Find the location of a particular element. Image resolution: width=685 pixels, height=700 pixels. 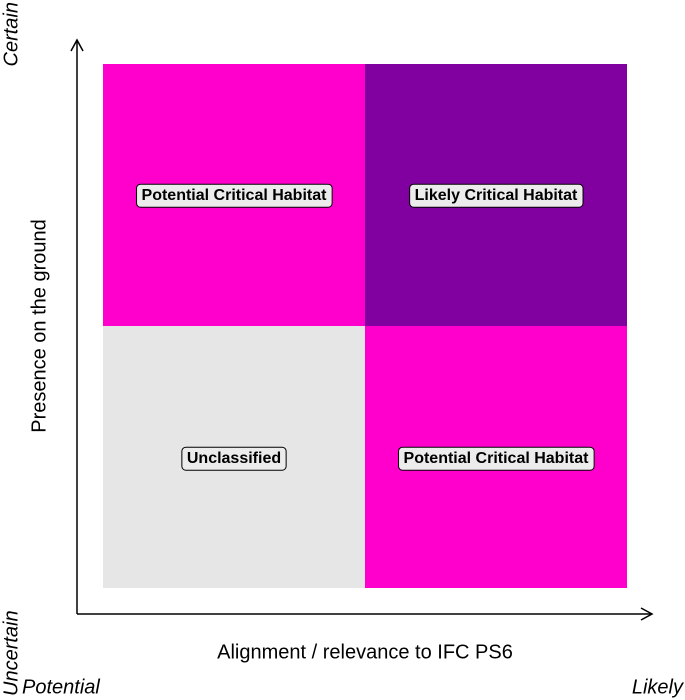

quadrant-label: Unclassified is located at coordinates (234, 458).